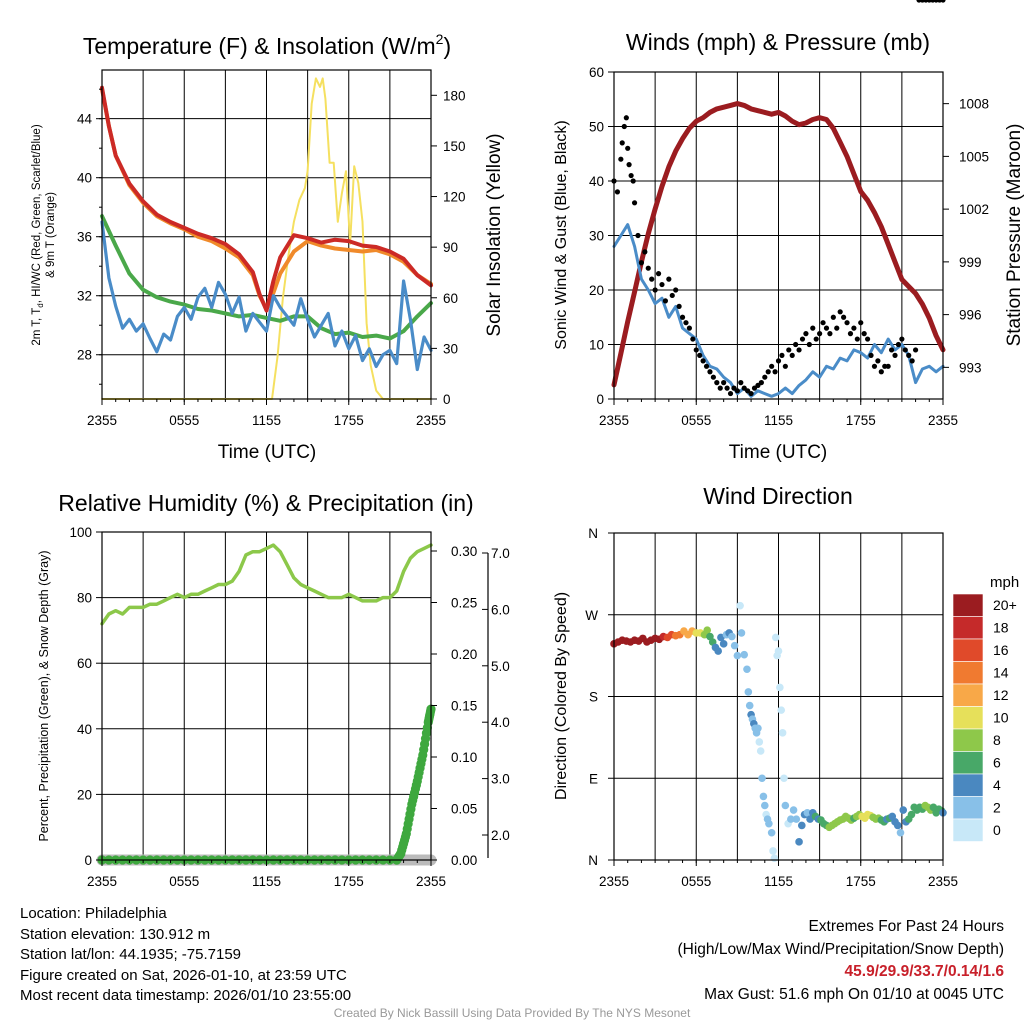 The image size is (1024, 1024). I want to click on y2-tick-label: 180, so click(454, 95).